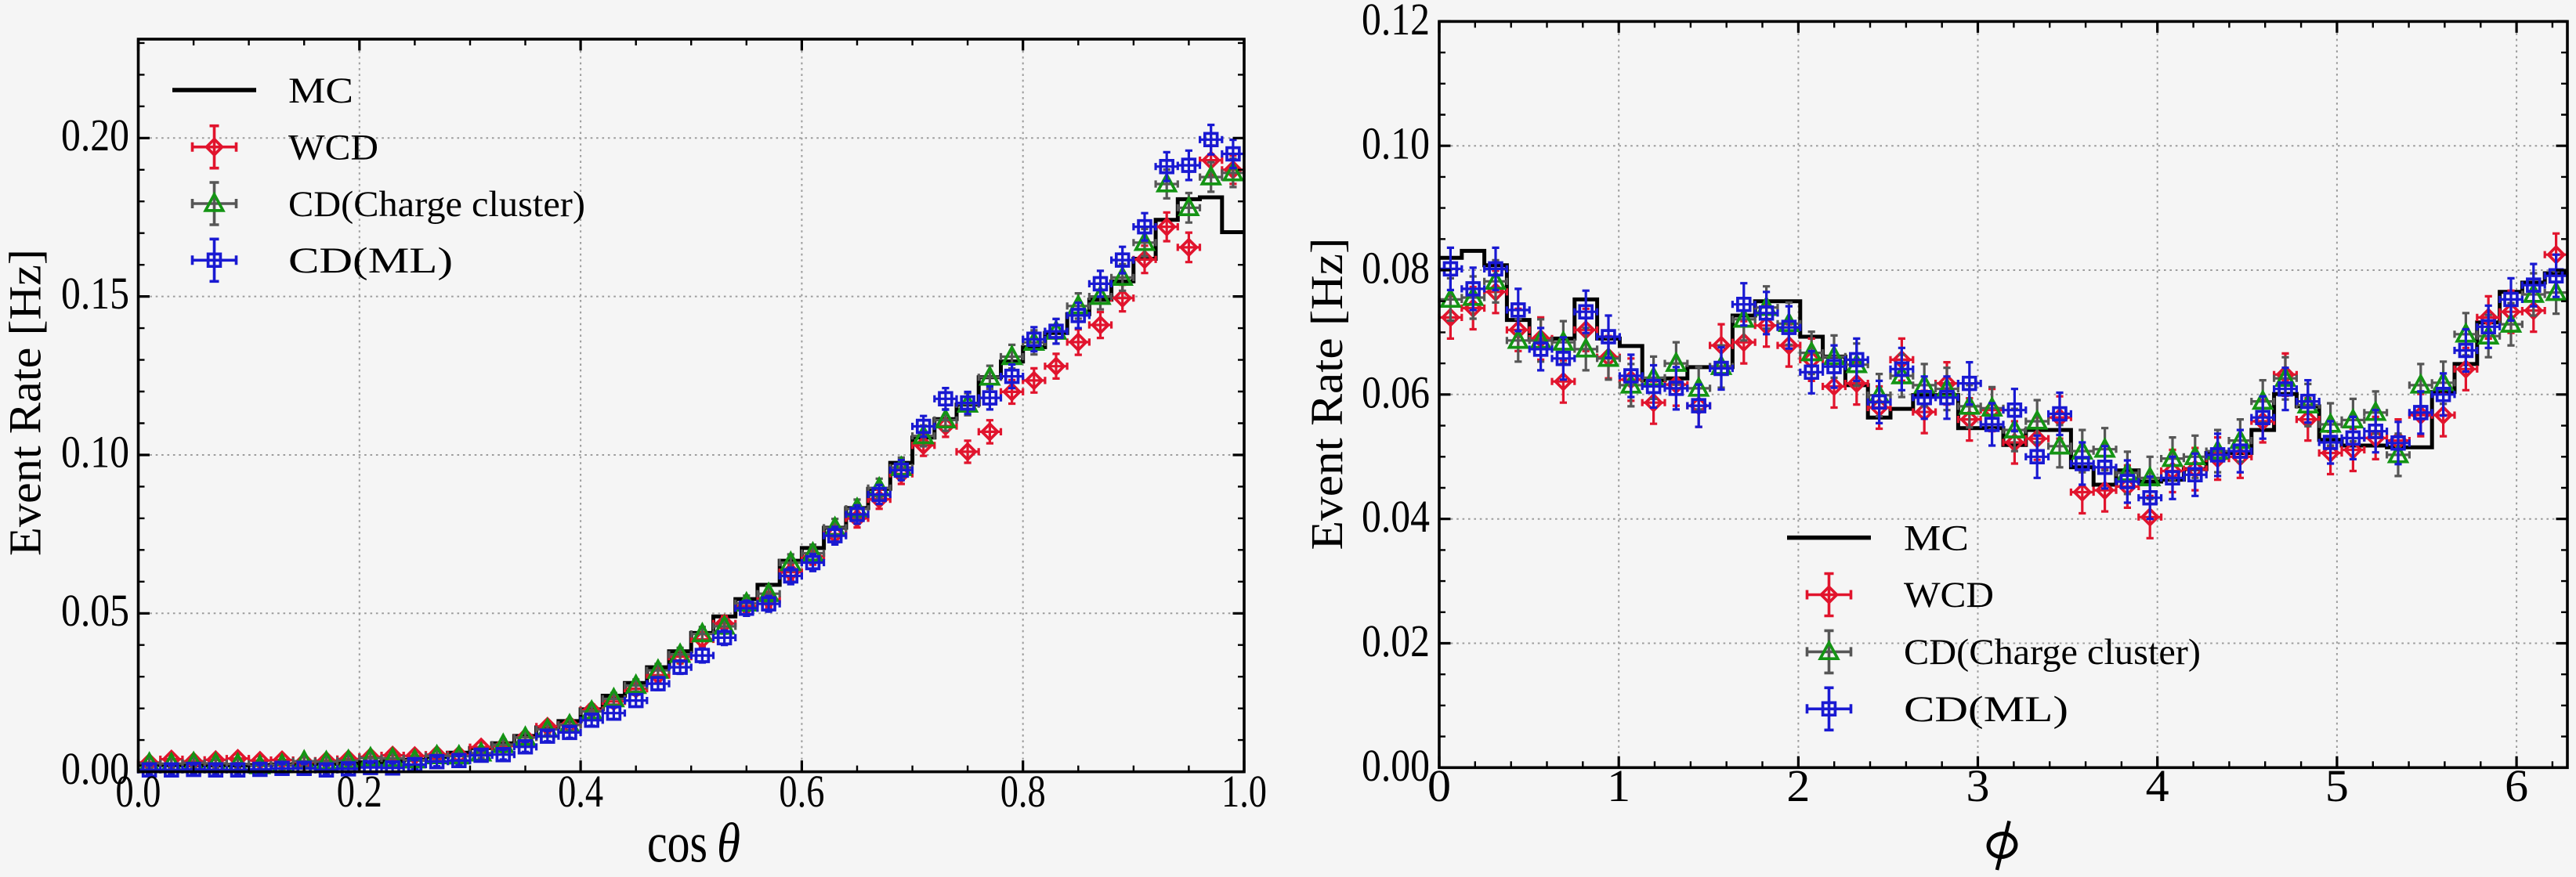 Image resolution: width=2576 pixels, height=877 pixels. Describe the element at coordinates (138, 791) in the screenshot. I see `svg-text: 0.0` at that location.